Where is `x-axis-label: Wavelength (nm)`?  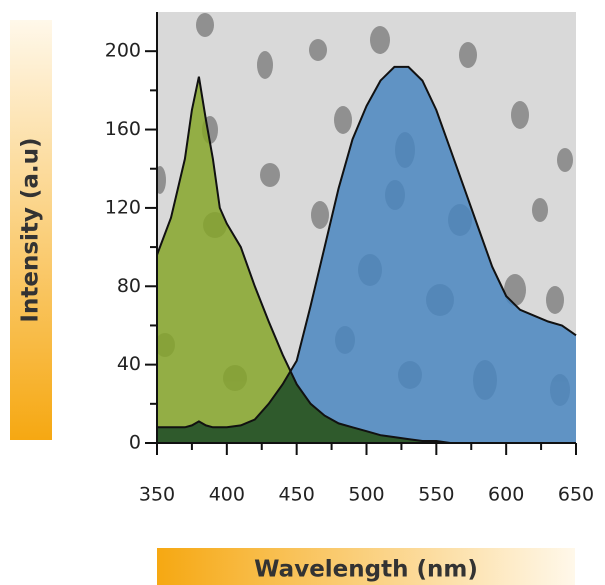
x-axis-label: Wavelength (nm) is located at coordinates (366, 570).